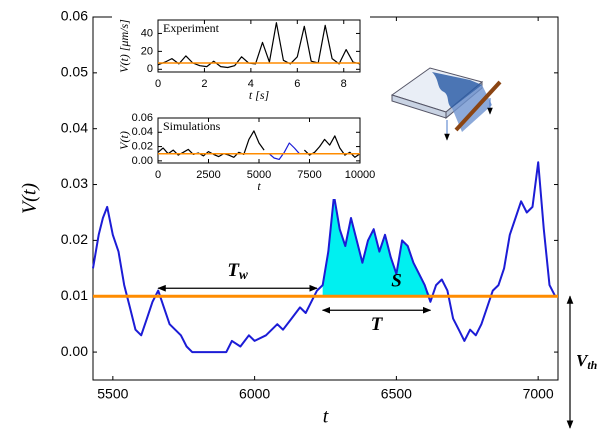 The height and width of the screenshot is (432, 602). What do you see at coordinates (191, 28) in the screenshot?
I see `inset-title: Experiment` at bounding box center [191, 28].